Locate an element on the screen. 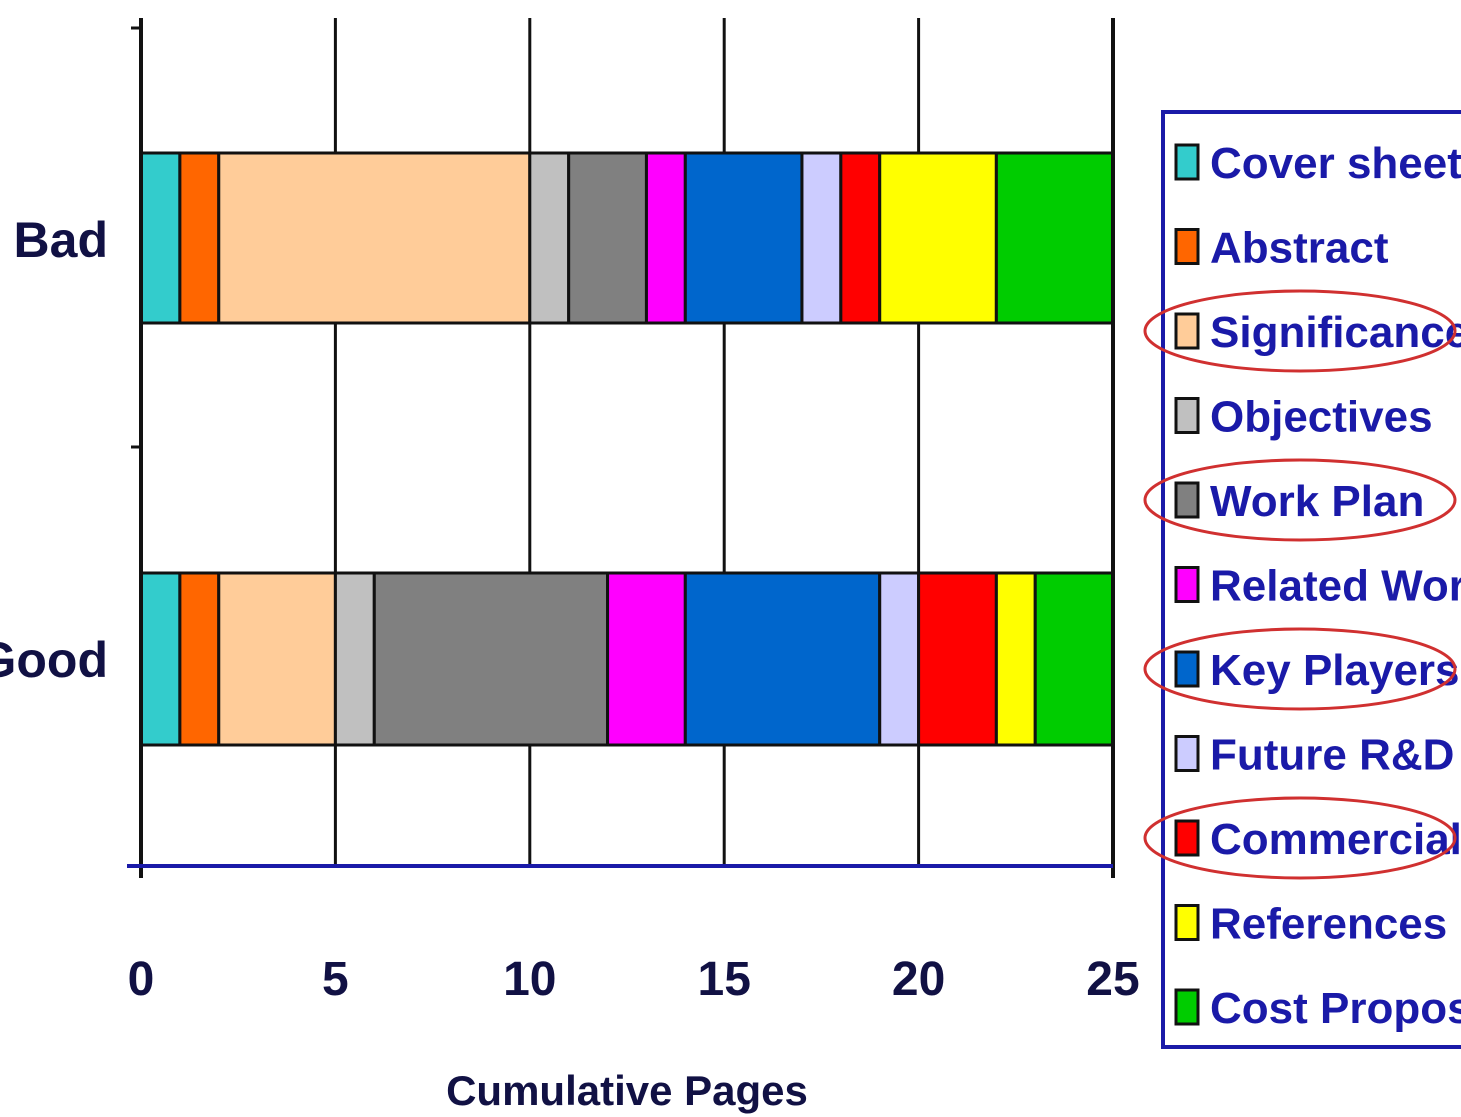 This screenshot has height=1117, width=1461. x-axis-title: Cumulative Pages is located at coordinates (627, 1090).